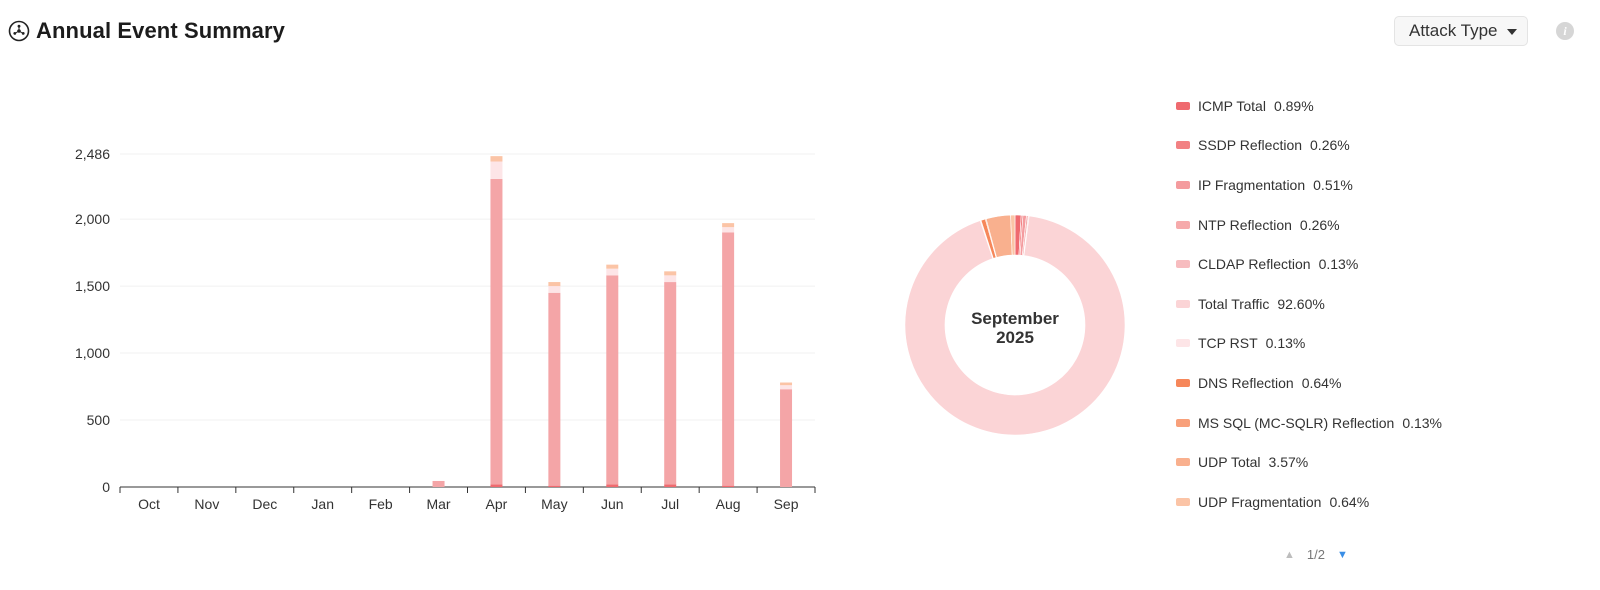 This screenshot has width=1600, height=590. I want to click on y-tick-label: 2,000, so click(92, 219).